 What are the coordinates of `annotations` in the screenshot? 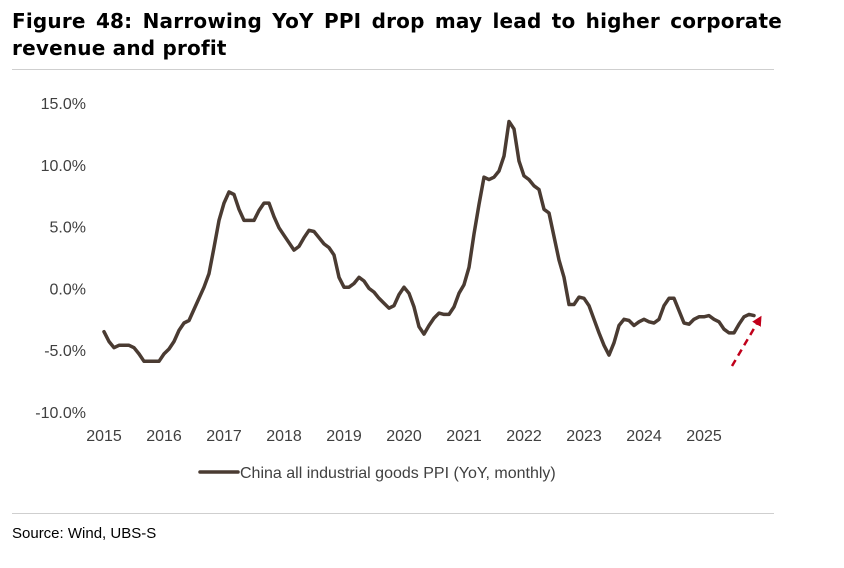 It's located at (746, 341).